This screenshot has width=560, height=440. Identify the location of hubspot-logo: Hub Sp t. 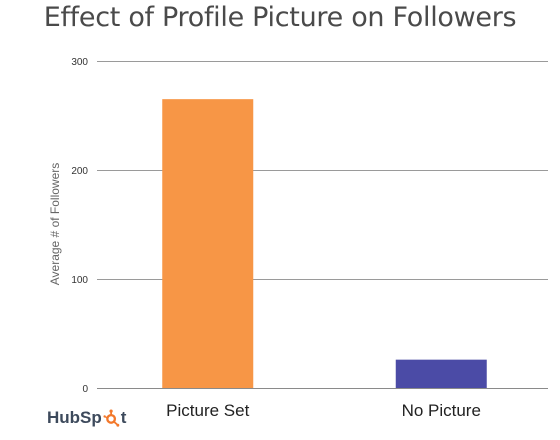
(87, 417).